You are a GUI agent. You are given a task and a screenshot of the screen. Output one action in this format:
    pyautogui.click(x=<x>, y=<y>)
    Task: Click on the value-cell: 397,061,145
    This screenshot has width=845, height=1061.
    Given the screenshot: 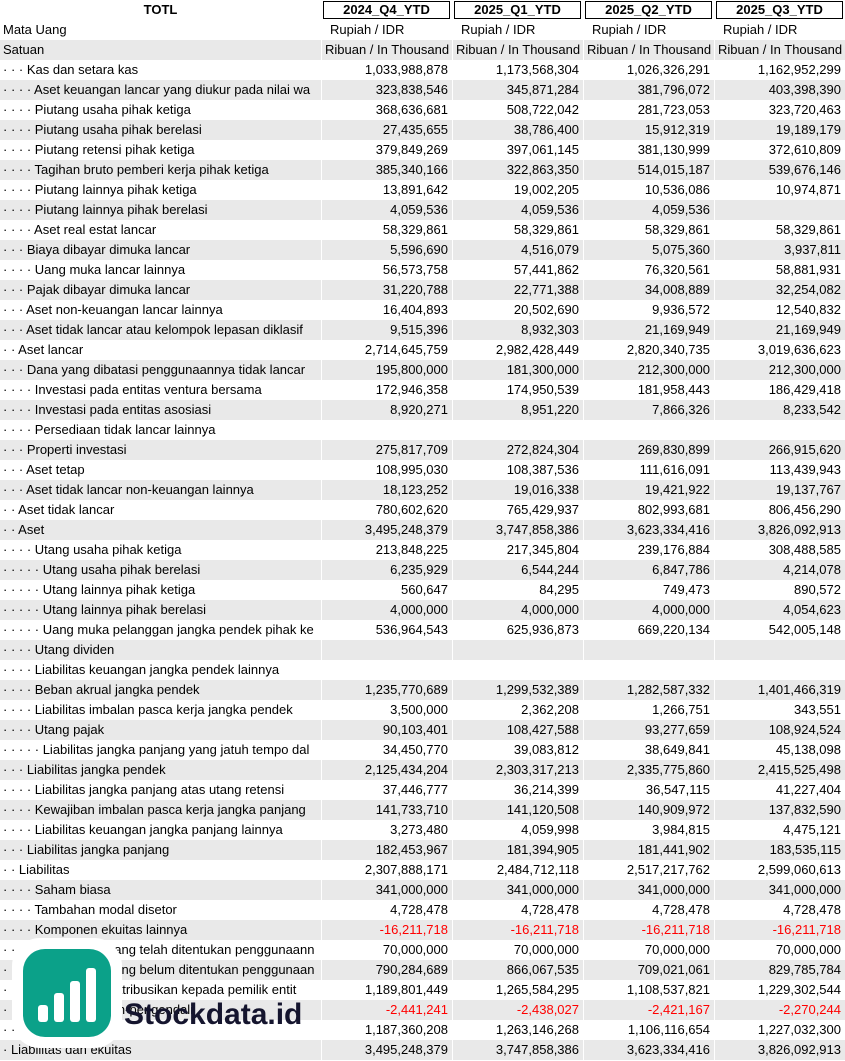 What is the action you would take?
    pyautogui.click(x=517, y=150)
    